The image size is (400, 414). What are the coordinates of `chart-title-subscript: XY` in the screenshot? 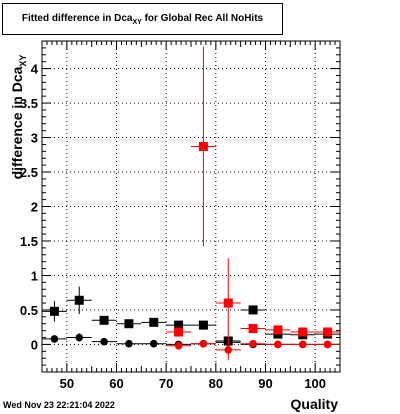 It's located at (137, 22).